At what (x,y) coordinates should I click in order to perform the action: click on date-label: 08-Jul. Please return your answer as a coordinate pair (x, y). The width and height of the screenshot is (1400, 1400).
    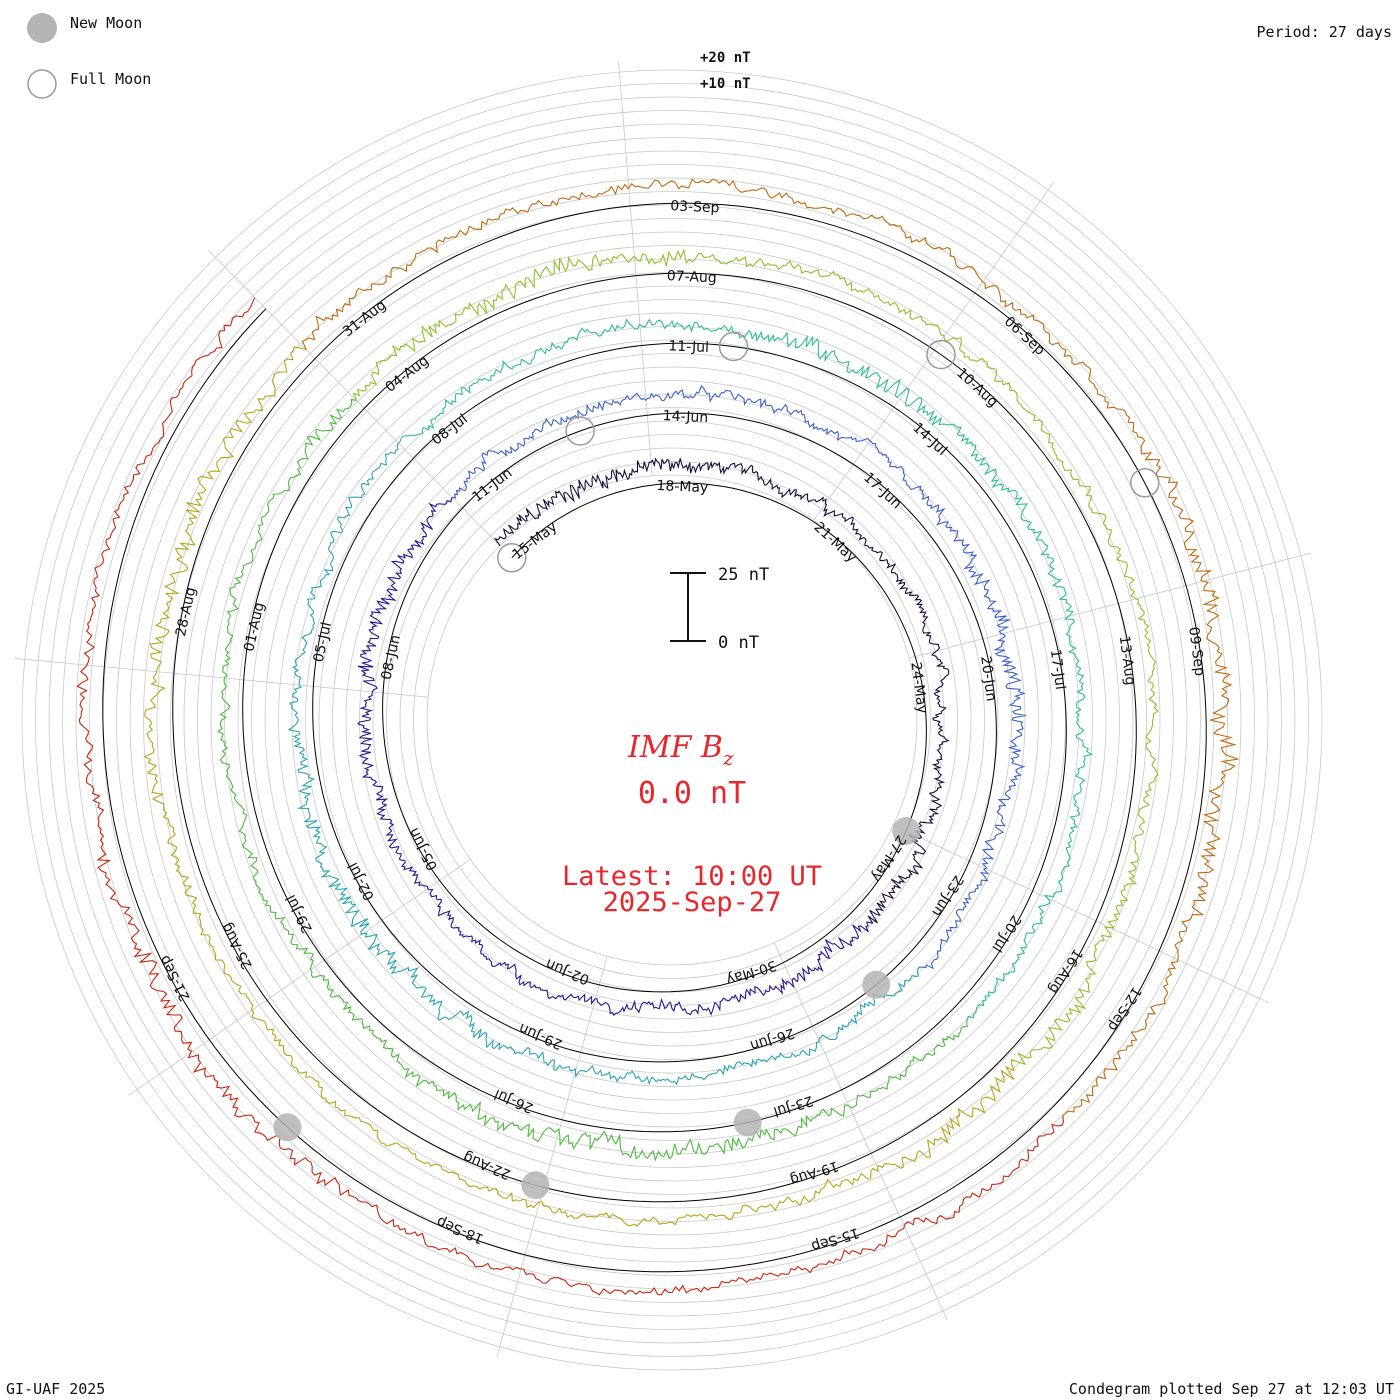
    Looking at the image, I should click on (450, 429).